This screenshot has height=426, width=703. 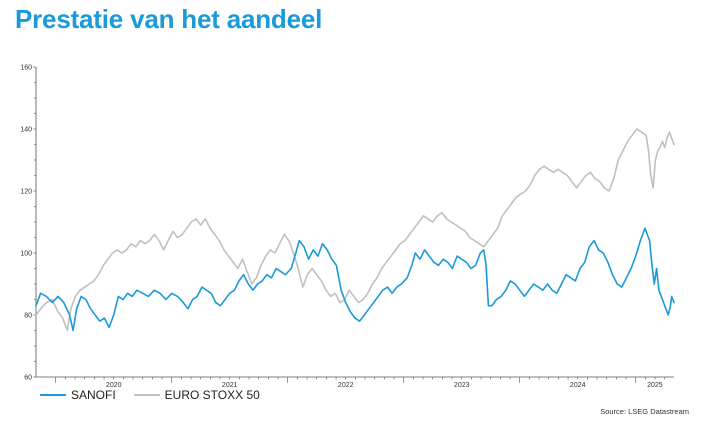 I want to click on y-tick-label: 120, so click(x=26, y=192).